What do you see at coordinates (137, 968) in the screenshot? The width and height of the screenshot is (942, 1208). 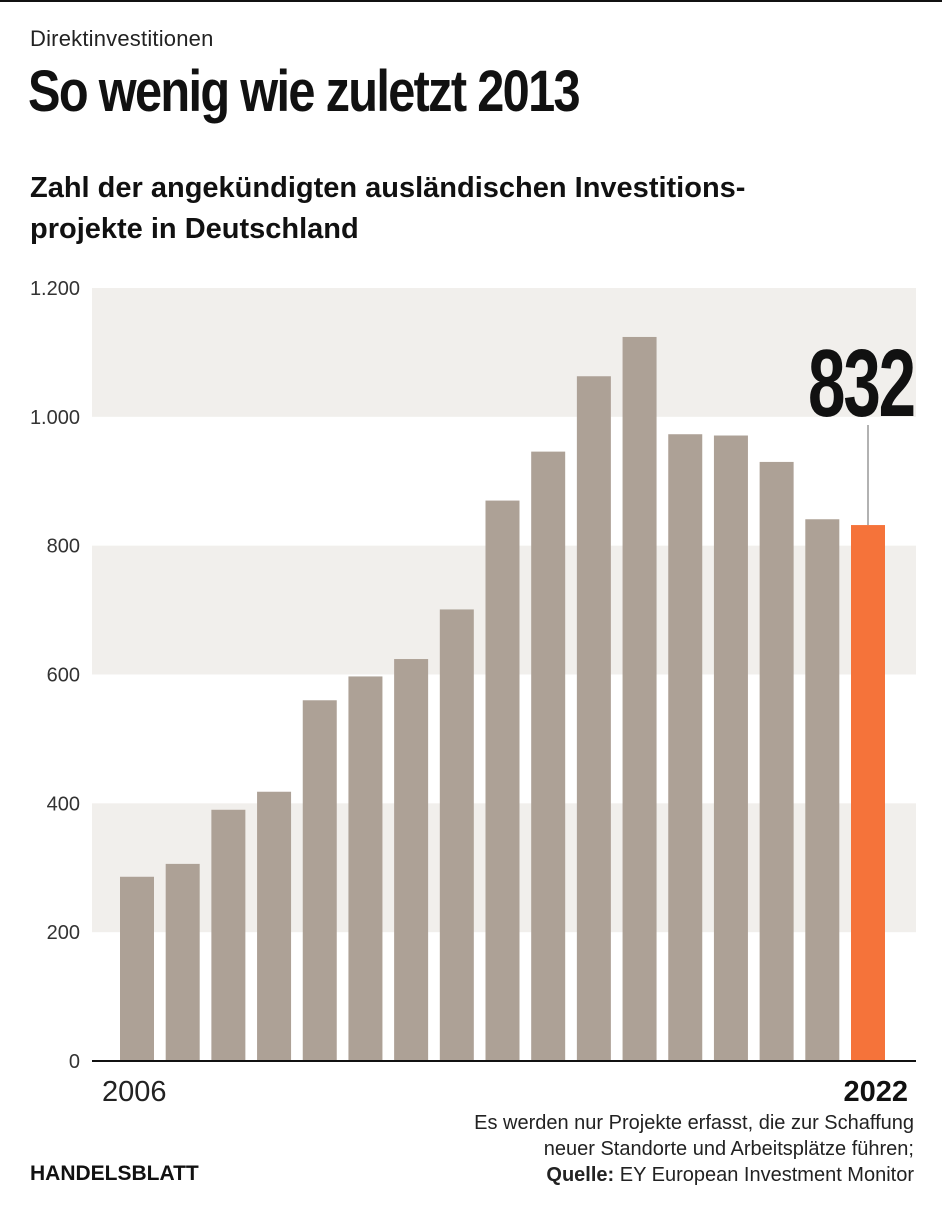 I see `bar-2006` at bounding box center [137, 968].